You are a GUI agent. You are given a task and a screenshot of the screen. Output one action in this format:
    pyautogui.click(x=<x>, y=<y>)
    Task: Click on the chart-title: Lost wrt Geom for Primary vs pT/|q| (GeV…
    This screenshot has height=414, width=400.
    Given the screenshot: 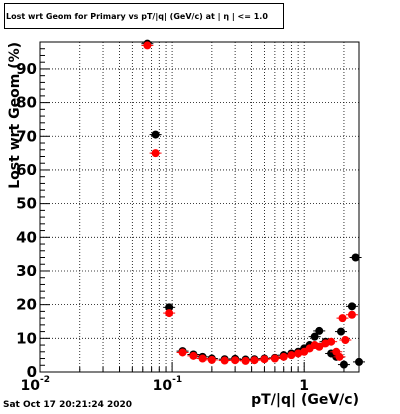 What is the action you would take?
    pyautogui.click(x=144, y=16)
    